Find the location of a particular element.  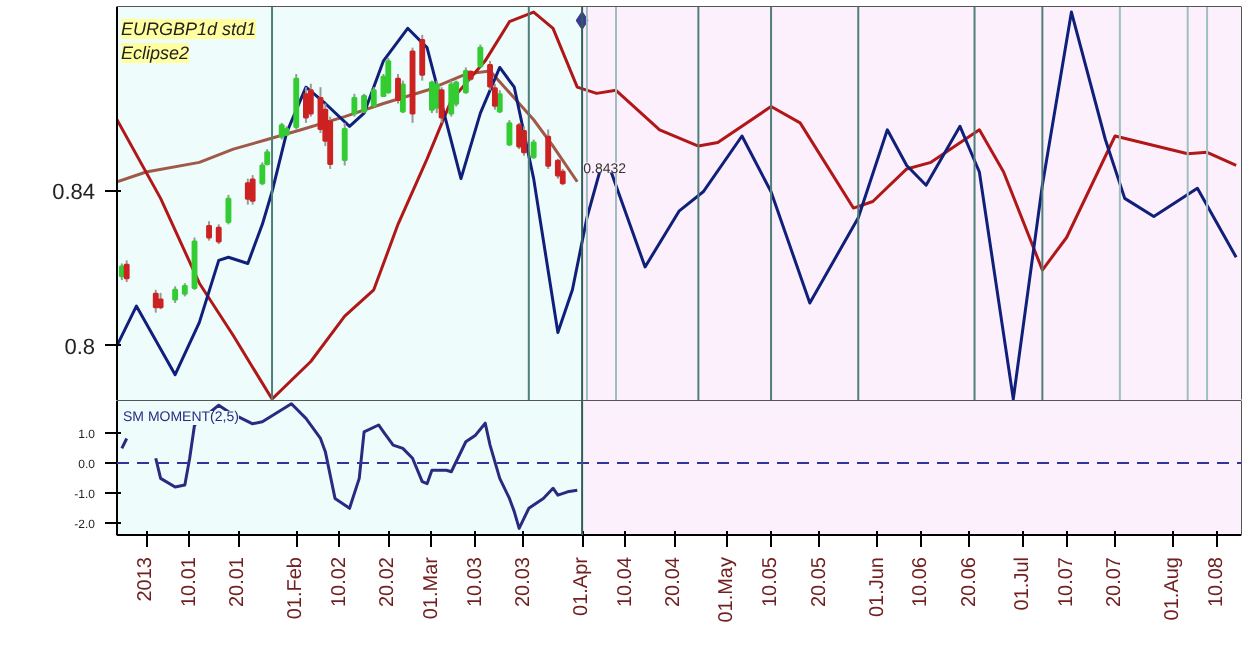

x-tick-label: 10.03 is located at coordinates (475, 582).